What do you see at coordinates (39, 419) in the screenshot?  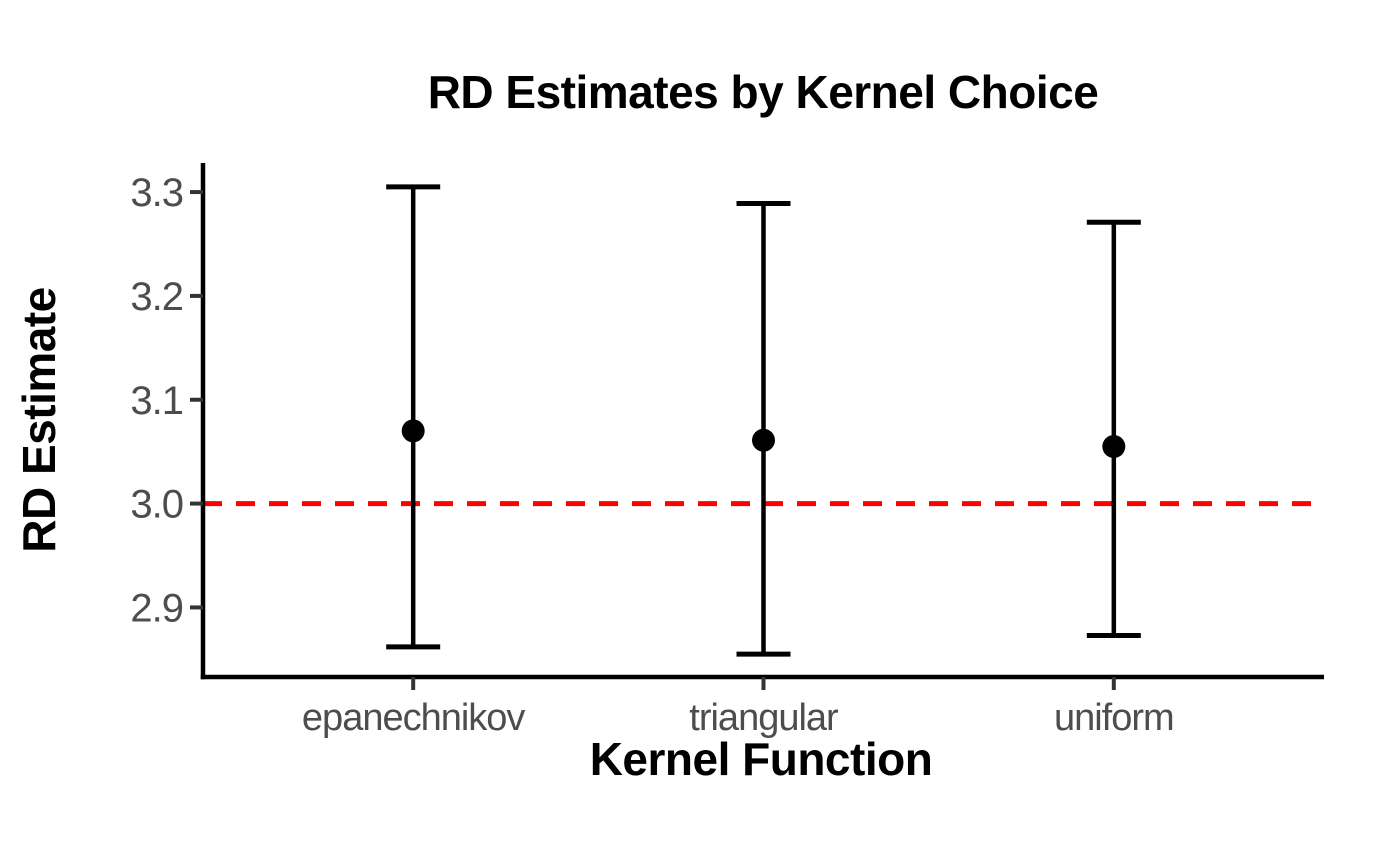 I see `y-axis-title: RD Estimate` at bounding box center [39, 419].